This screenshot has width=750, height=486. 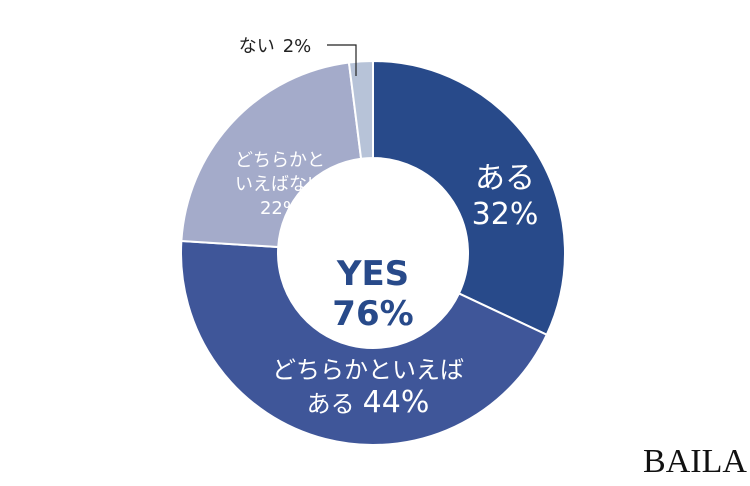 I want to click on segment-label: どちらかといえばない 22%, so click(x=280, y=184).